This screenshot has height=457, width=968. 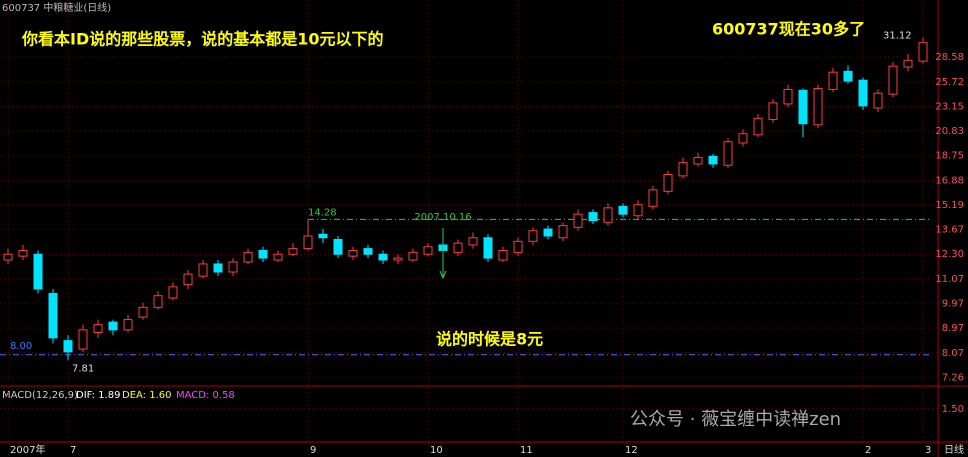 What do you see at coordinates (98, 395) in the screenshot?
I see `macd-dif: DIF: 1.89` at bounding box center [98, 395].